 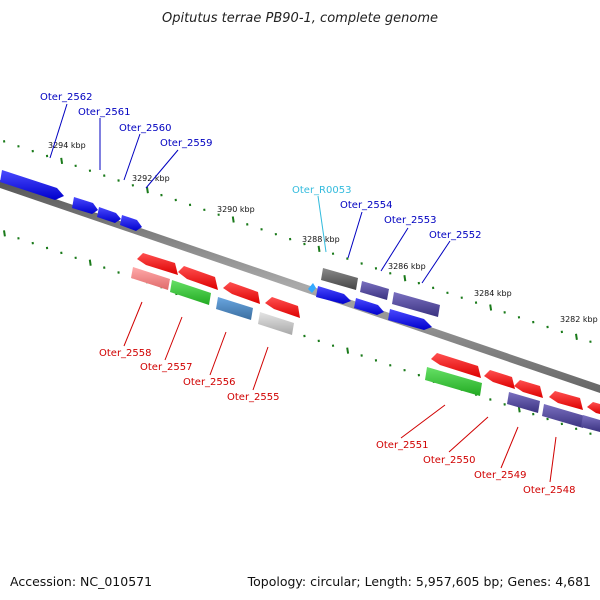 I want to click on gene-label-oter-2549: Oter_2549, so click(x=500, y=475).